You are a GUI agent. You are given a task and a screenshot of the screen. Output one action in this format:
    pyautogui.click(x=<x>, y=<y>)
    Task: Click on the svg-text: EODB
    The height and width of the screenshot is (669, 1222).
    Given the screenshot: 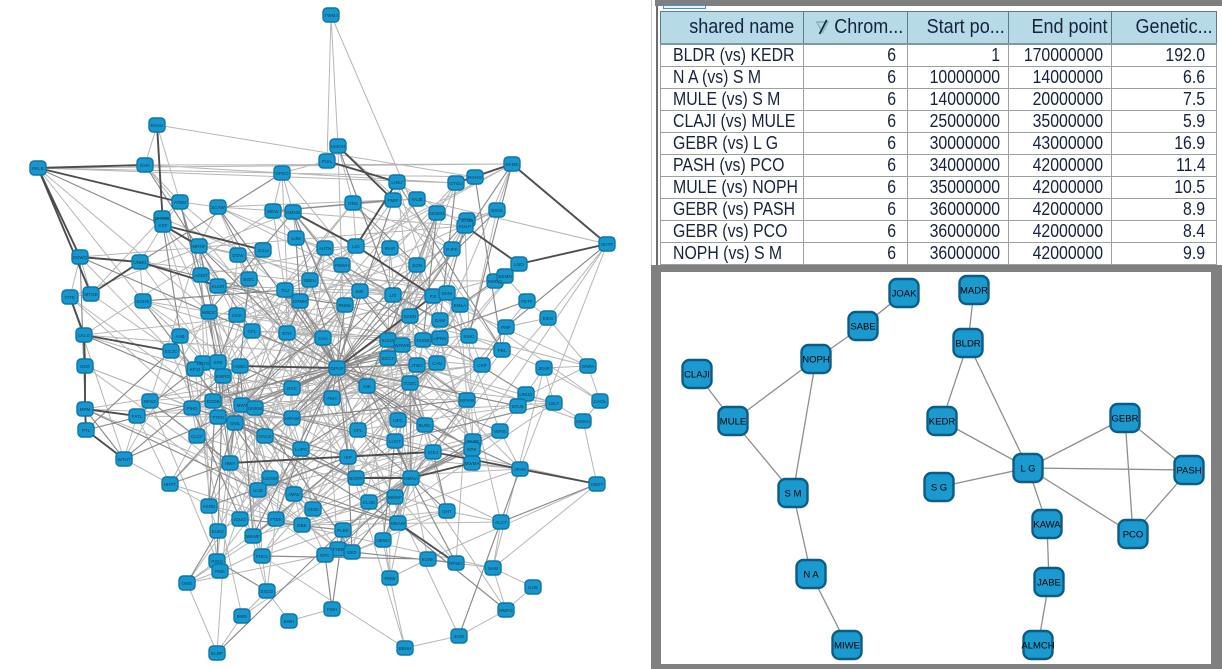 What is the action you would take?
    pyautogui.click(x=212, y=401)
    